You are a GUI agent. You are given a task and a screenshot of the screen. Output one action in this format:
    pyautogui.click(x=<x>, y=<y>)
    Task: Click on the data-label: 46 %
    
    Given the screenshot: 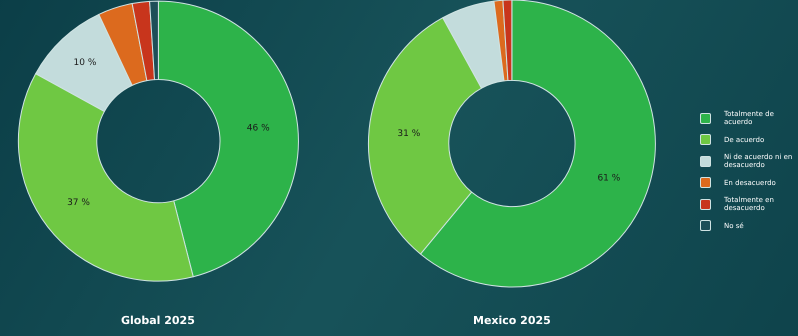 What is the action you would take?
    pyautogui.click(x=258, y=128)
    